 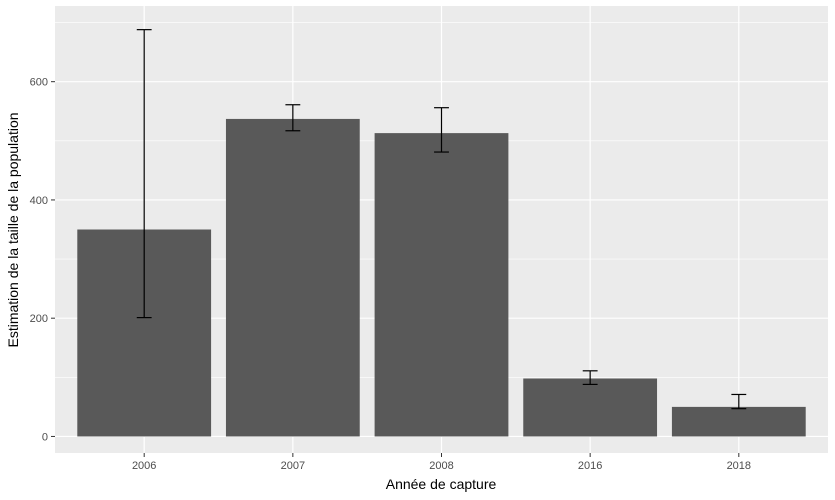 I want to click on x-axis: 2006 2007 2008 2016 2018, so click(x=441, y=462).